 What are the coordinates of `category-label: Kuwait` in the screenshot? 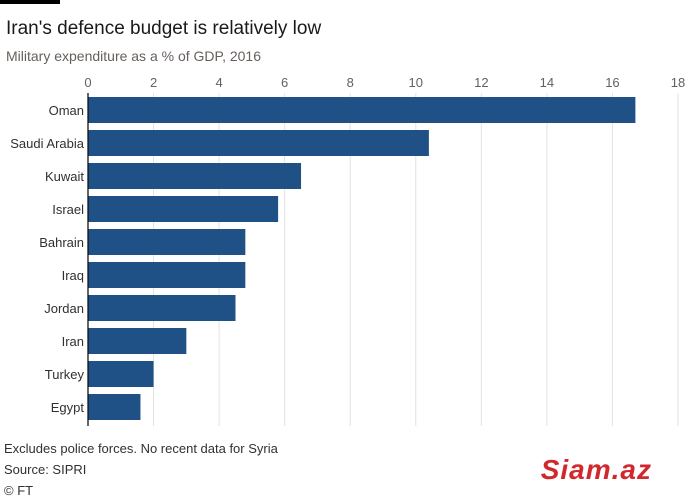 It's located at (64, 176).